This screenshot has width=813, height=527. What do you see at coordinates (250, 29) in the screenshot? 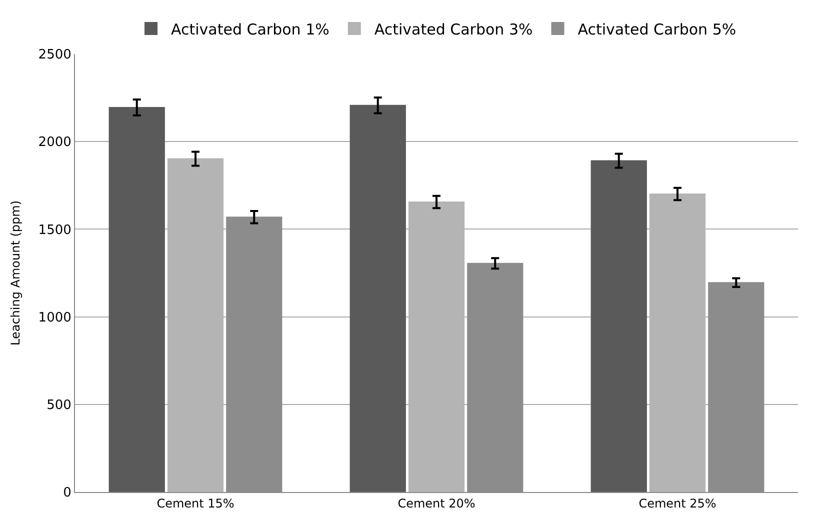
I see `legend-label: Activated Carbon 1%` at bounding box center [250, 29].